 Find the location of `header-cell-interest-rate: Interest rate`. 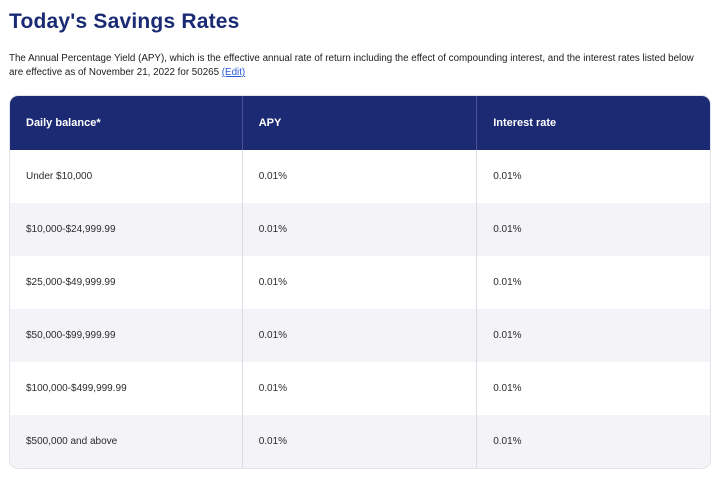

header-cell-interest-rate: Interest rate is located at coordinates (593, 123).